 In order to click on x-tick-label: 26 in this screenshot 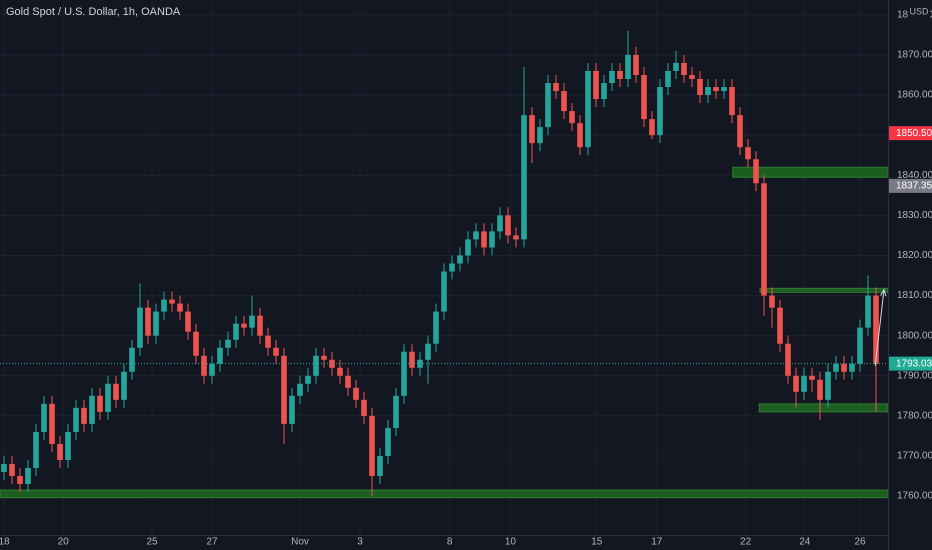, I will do `click(860, 542)`.